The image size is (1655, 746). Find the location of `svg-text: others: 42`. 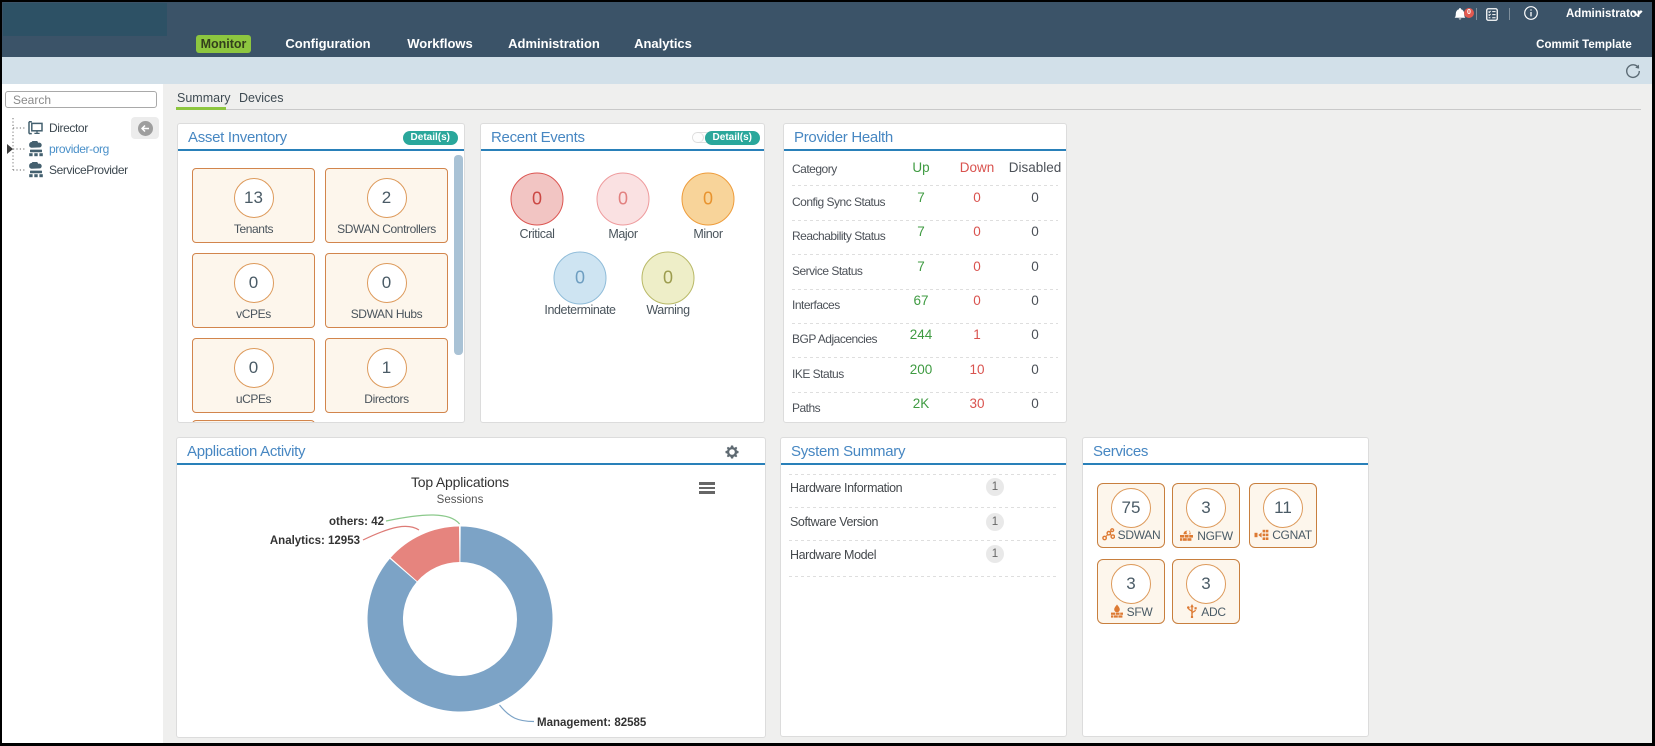

svg-text: others: 42 is located at coordinates (356, 522).